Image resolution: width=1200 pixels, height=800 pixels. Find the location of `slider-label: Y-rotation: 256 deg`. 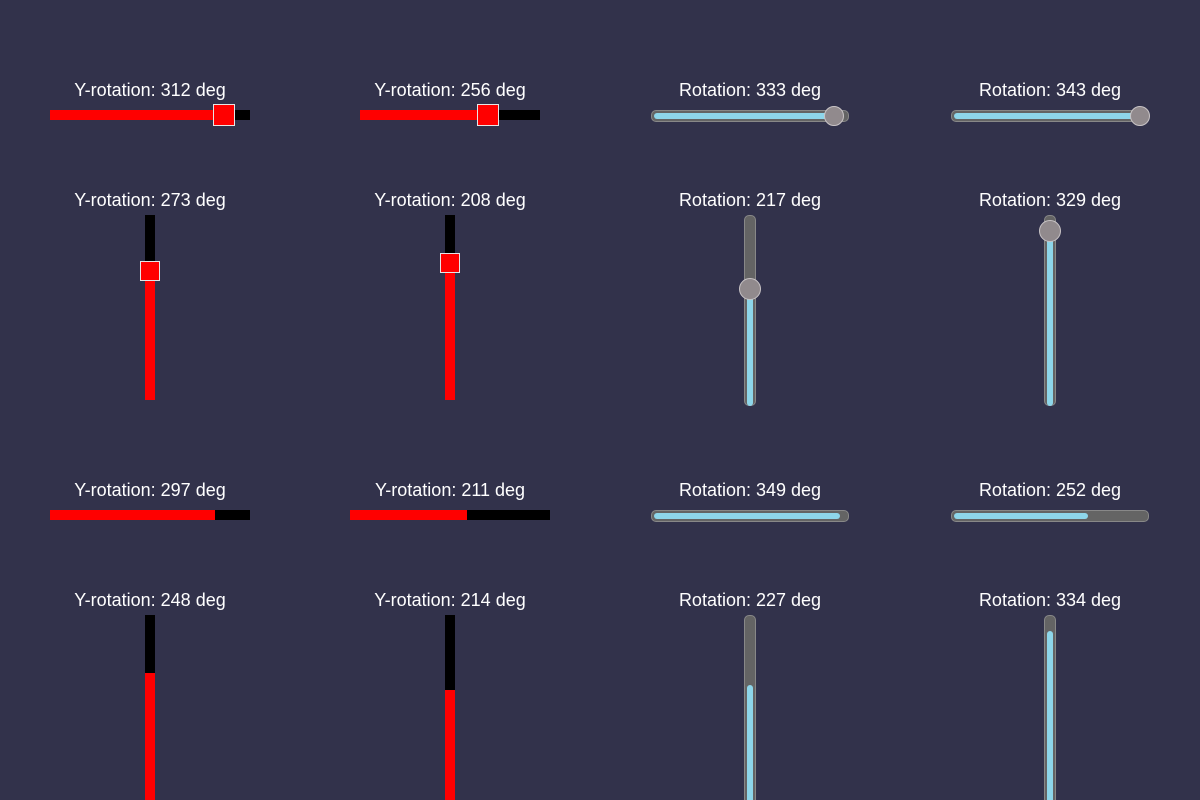

slider-label: Y-rotation: 256 deg is located at coordinates (450, 90).